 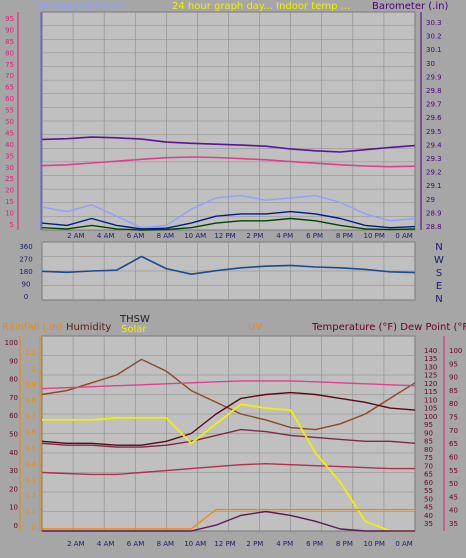 I want to click on temperature-tick: 65, so click(x=428, y=475).